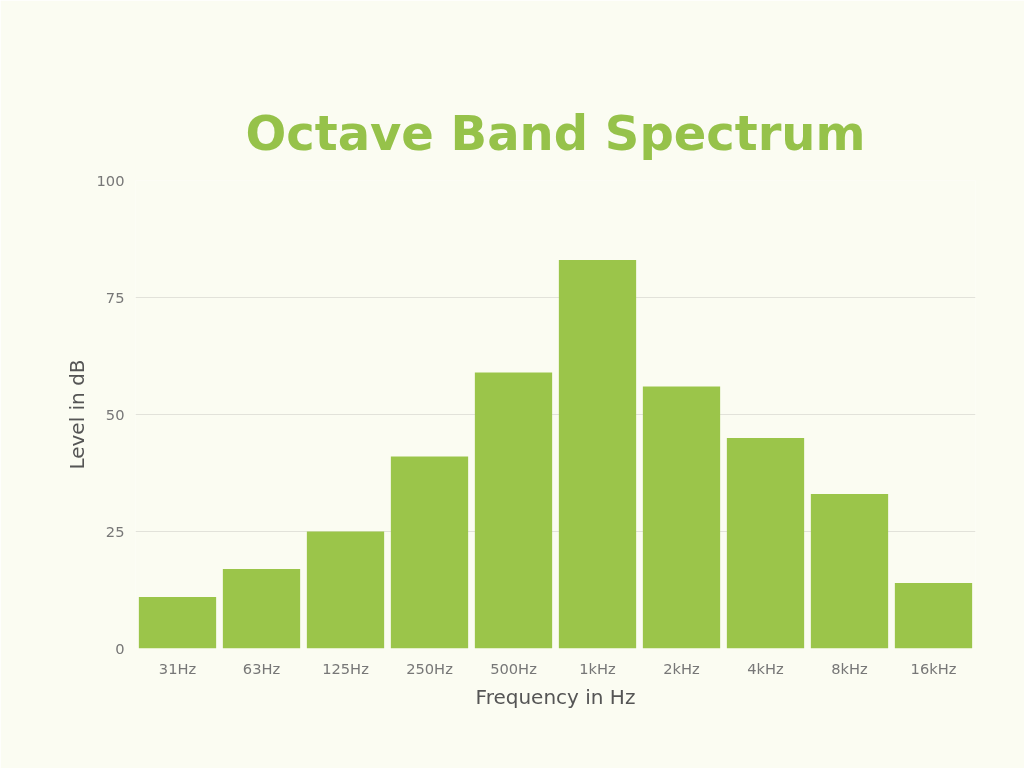  What do you see at coordinates (682, 668) in the screenshot?
I see `x-tick-label: 2kHz` at bounding box center [682, 668].